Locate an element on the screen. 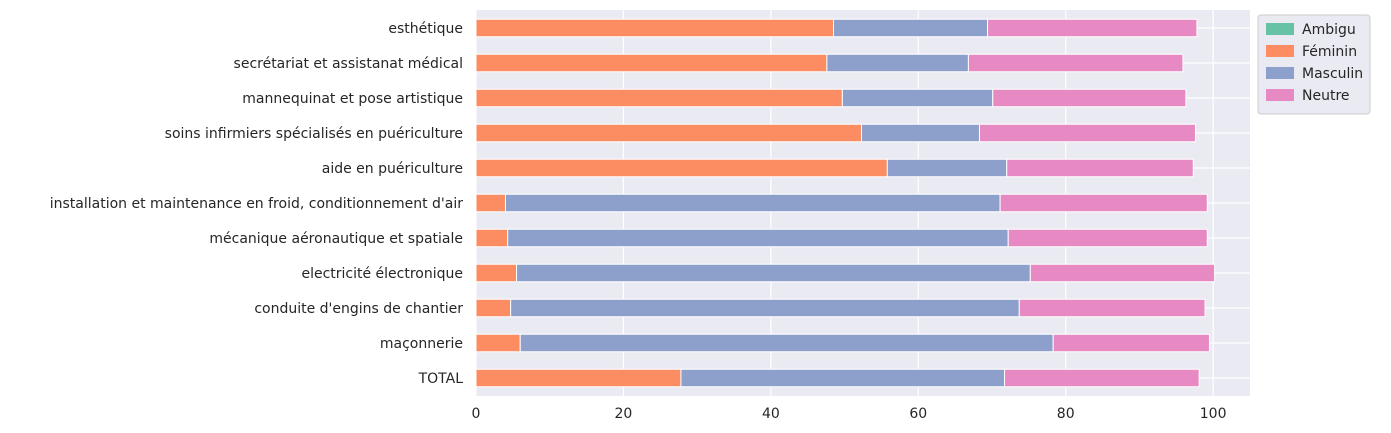 This screenshot has height=433, width=1391. legend-label: Masculin is located at coordinates (1332, 74).